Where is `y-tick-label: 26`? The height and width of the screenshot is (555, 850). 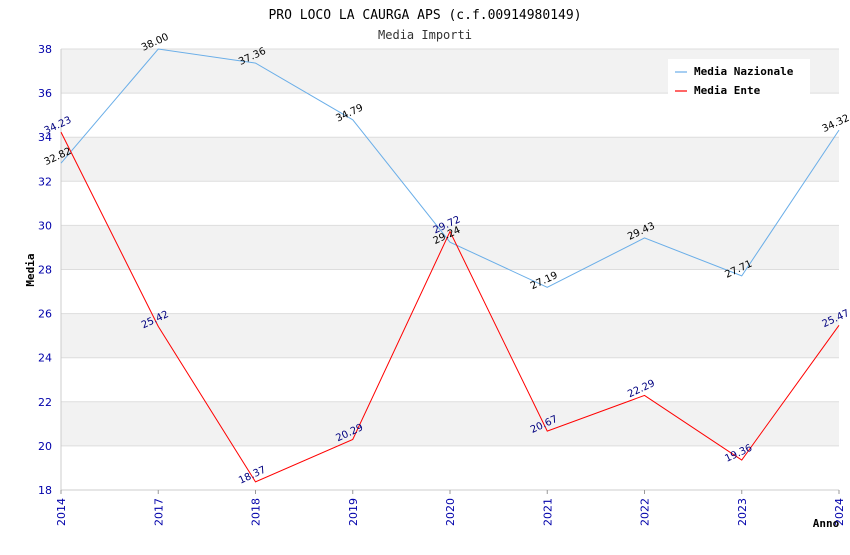 y-tick-label: 26 is located at coordinates (45, 314).